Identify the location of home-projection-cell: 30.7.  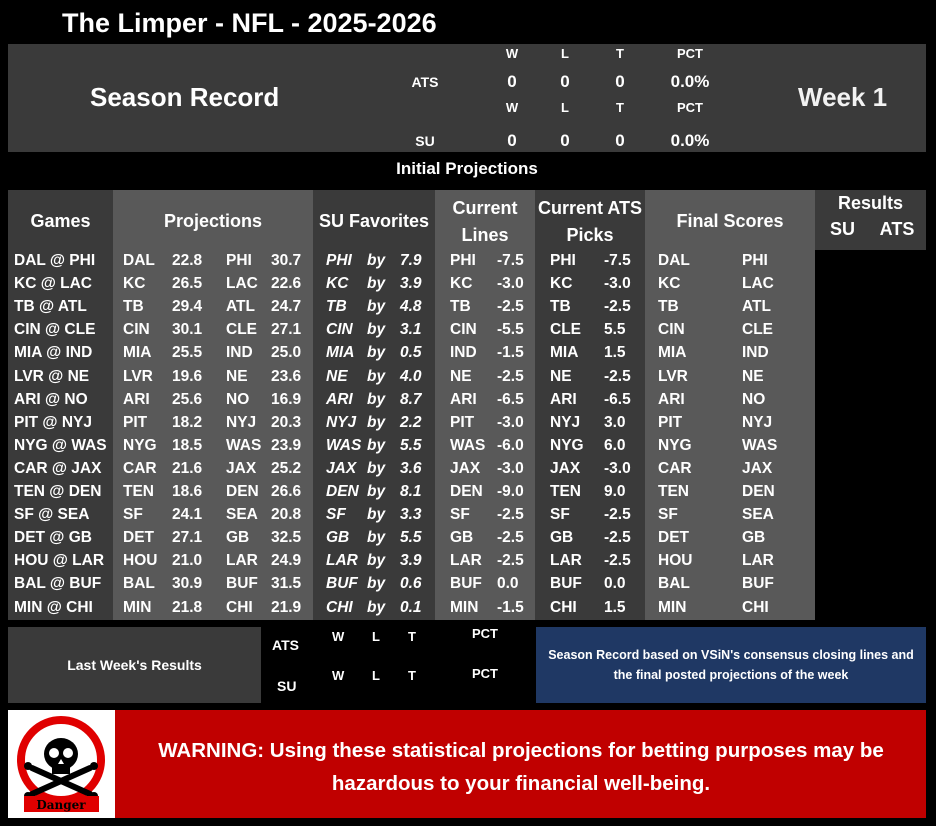
(286, 260).